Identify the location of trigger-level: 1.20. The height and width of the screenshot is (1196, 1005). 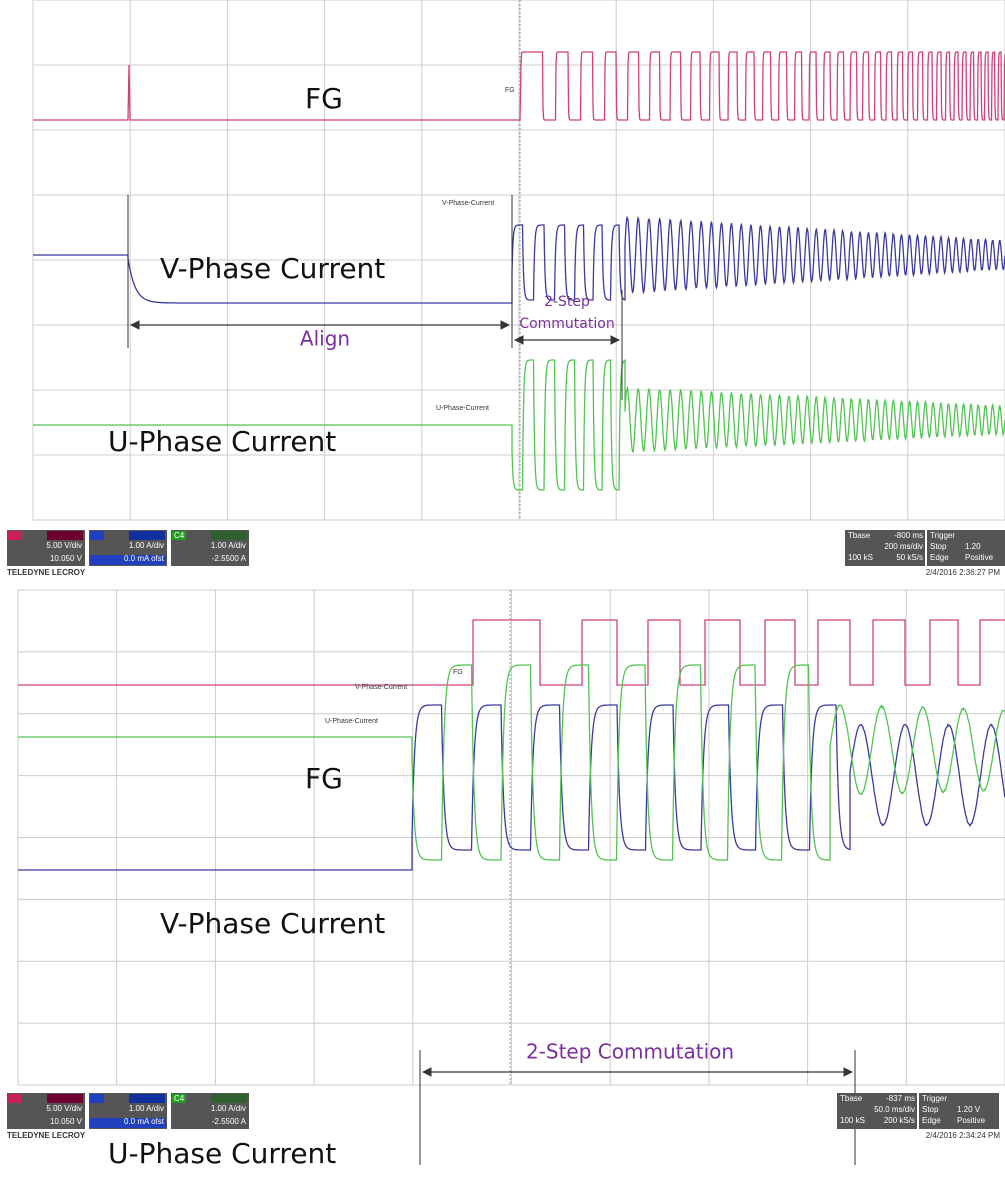
(973, 546).